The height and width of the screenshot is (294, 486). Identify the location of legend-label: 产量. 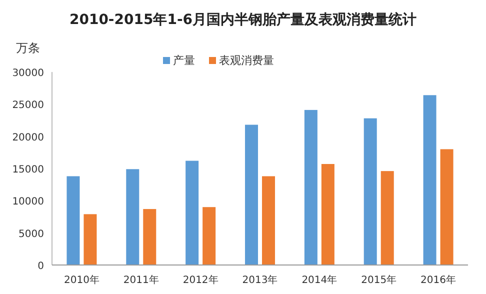
(184, 60).